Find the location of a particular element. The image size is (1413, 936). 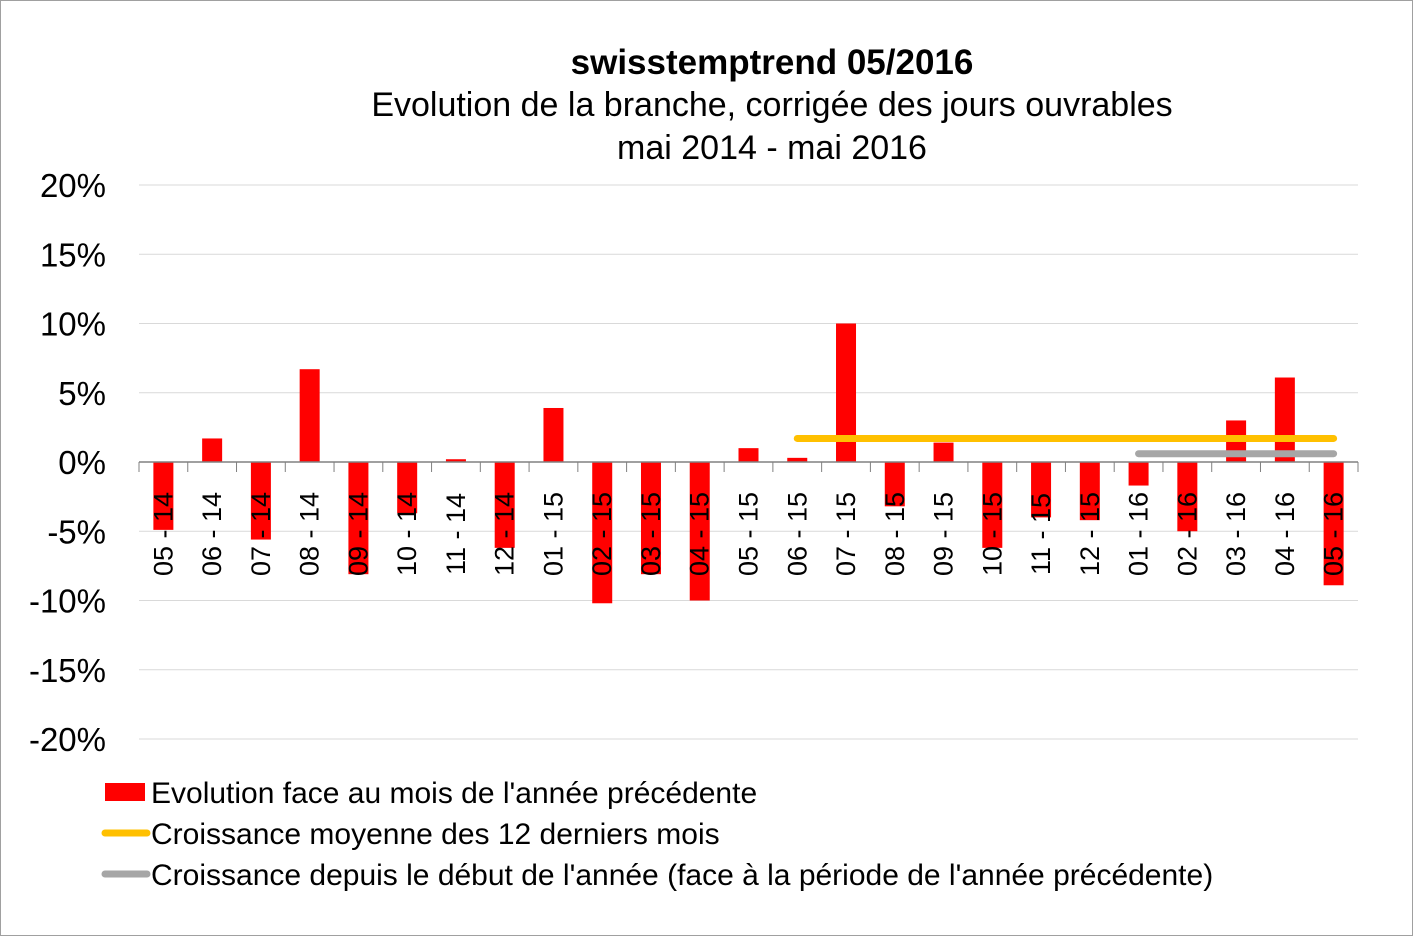

x-tick-label: 05 - 15 is located at coordinates (749, 534).